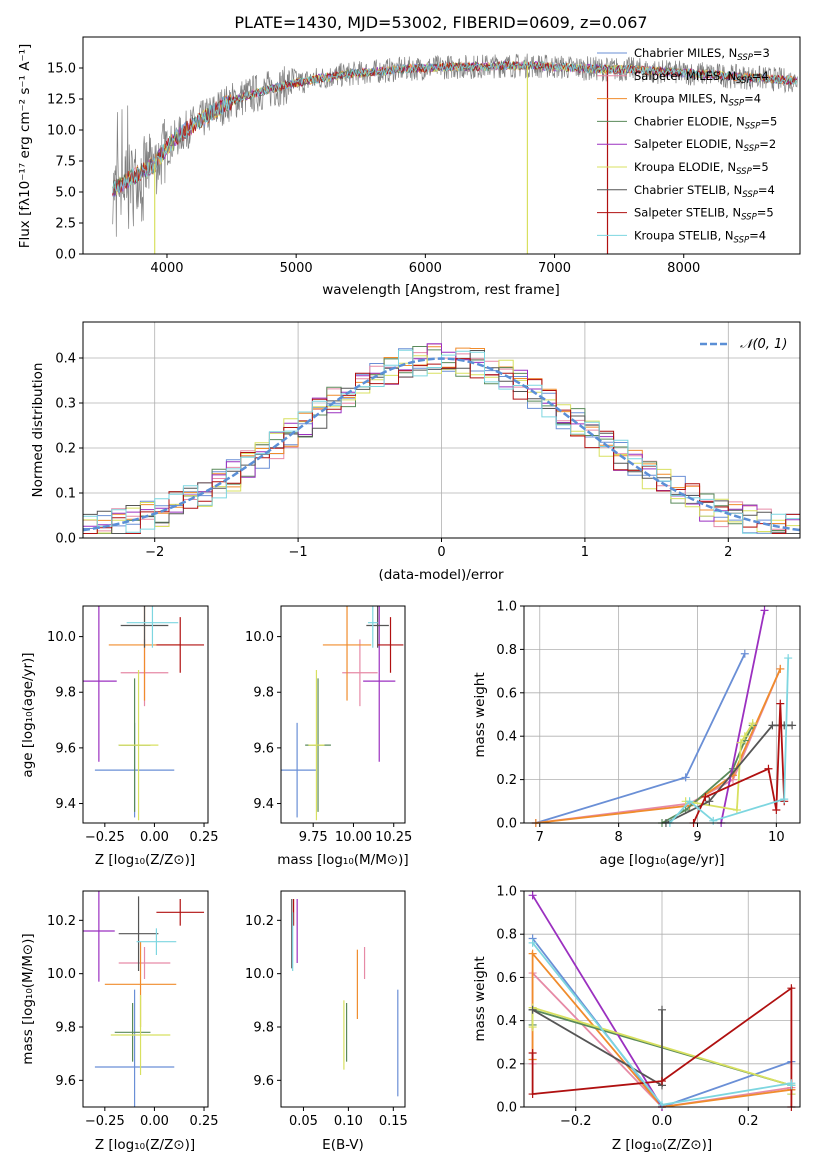 The height and width of the screenshot is (1170, 819). I want to click on weight-vs-z-axes, so click(662, 999).